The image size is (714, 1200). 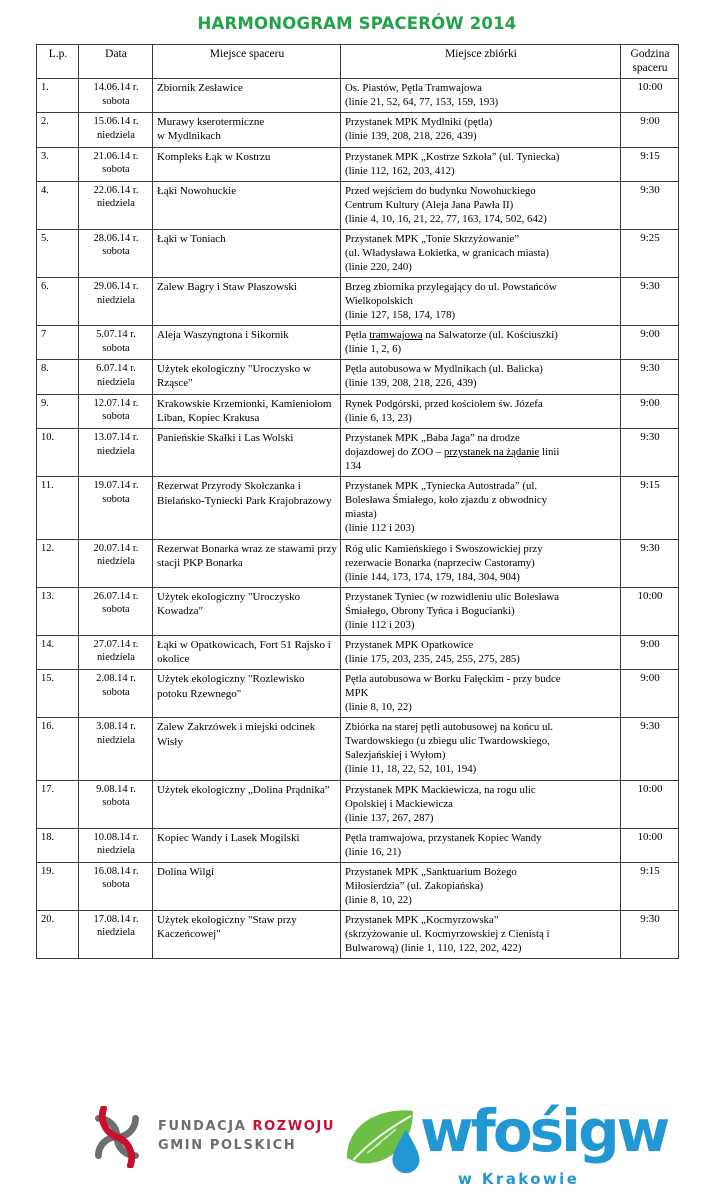 I want to click on cell-lp: 17., so click(x=57, y=804).